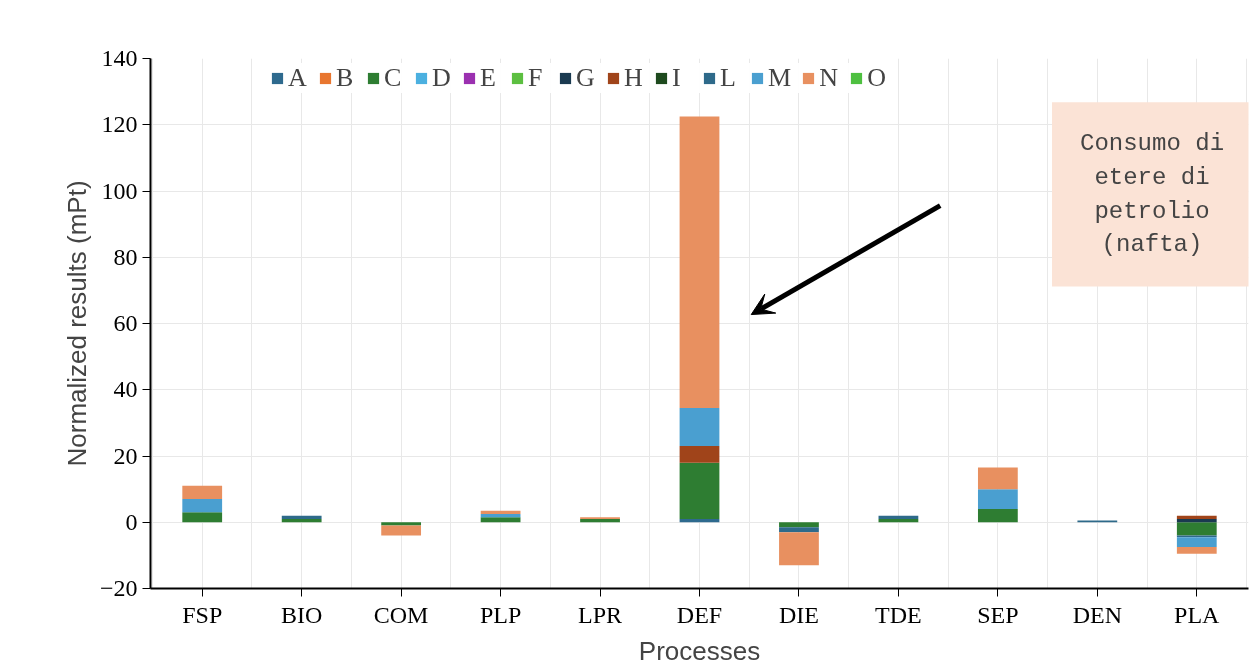 This screenshot has width=1252, height=670. I want to click on x-tick-label: COM, so click(401, 614).